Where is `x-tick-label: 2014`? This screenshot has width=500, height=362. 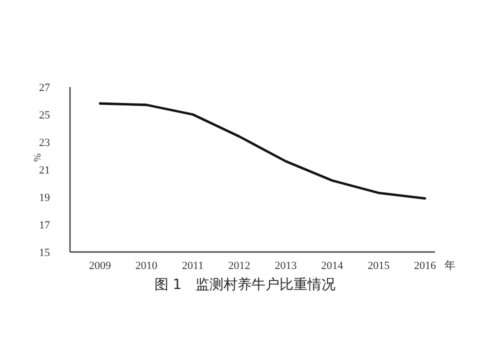
x-tick-label: 2014 is located at coordinates (332, 266).